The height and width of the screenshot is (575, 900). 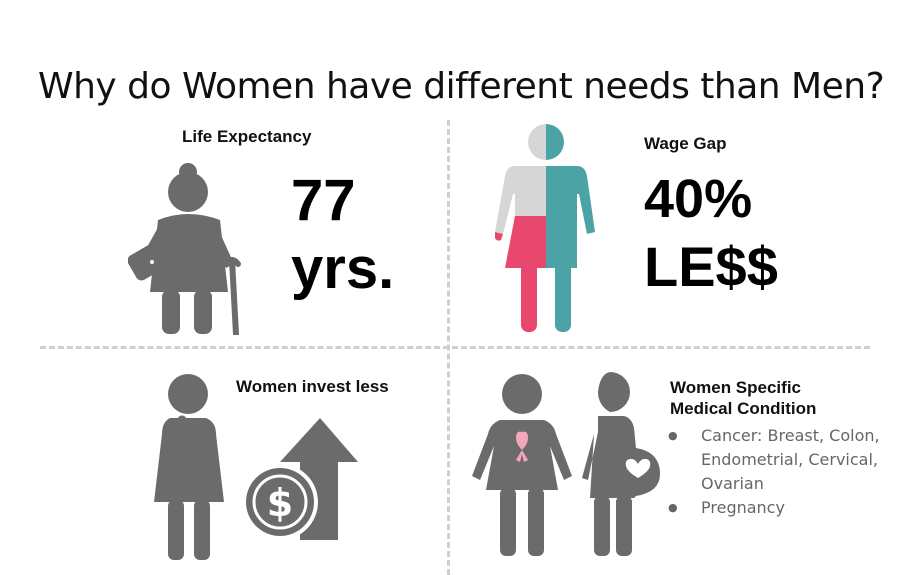 I want to click on woman-man-split-figure-icon, so click(x=545, y=228).